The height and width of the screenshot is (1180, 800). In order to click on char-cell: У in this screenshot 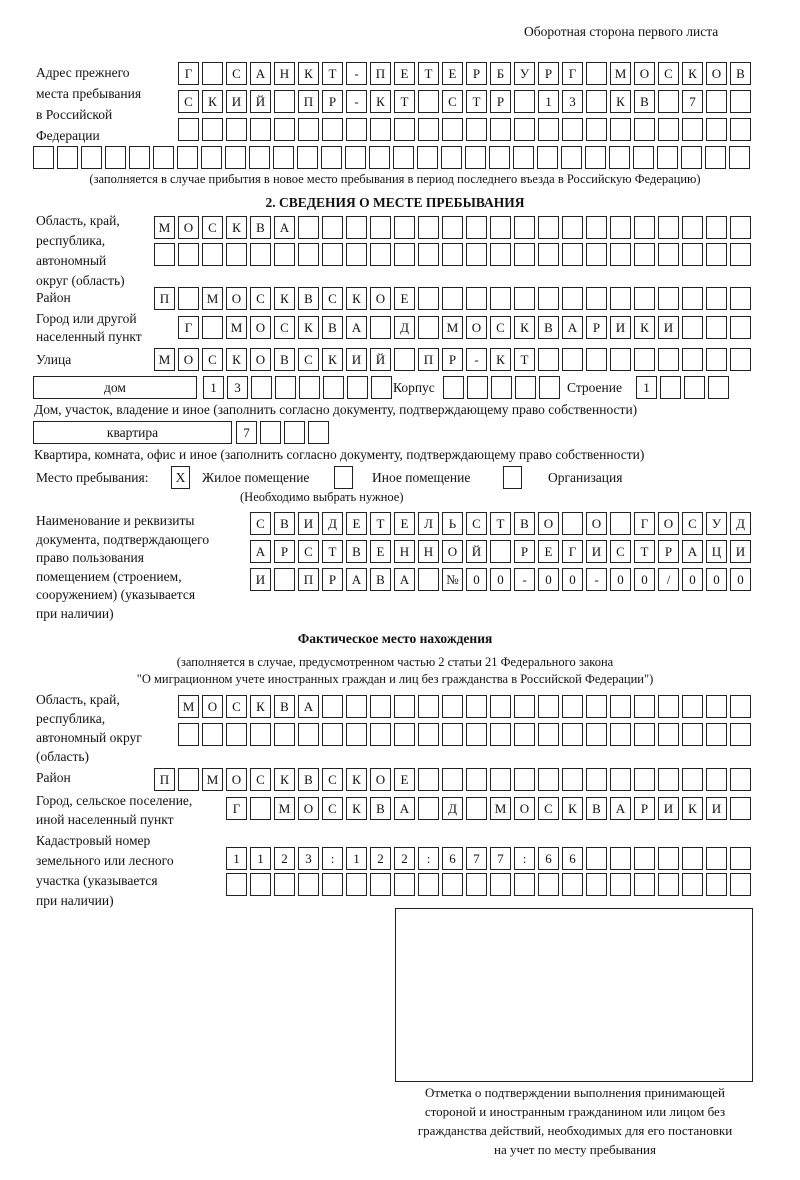, I will do `click(716, 523)`.